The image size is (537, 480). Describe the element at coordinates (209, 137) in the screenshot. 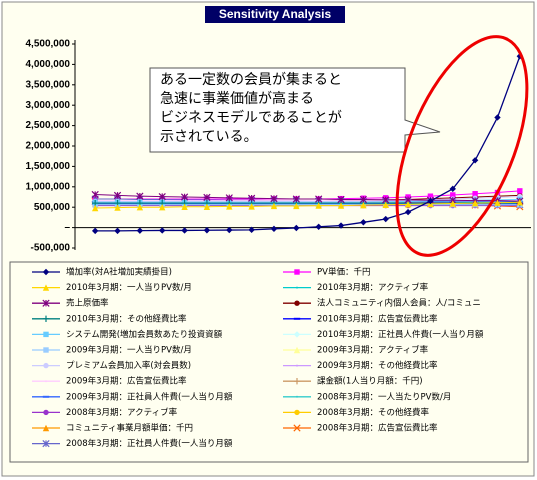

I see `annotation: 示されている。` at that location.